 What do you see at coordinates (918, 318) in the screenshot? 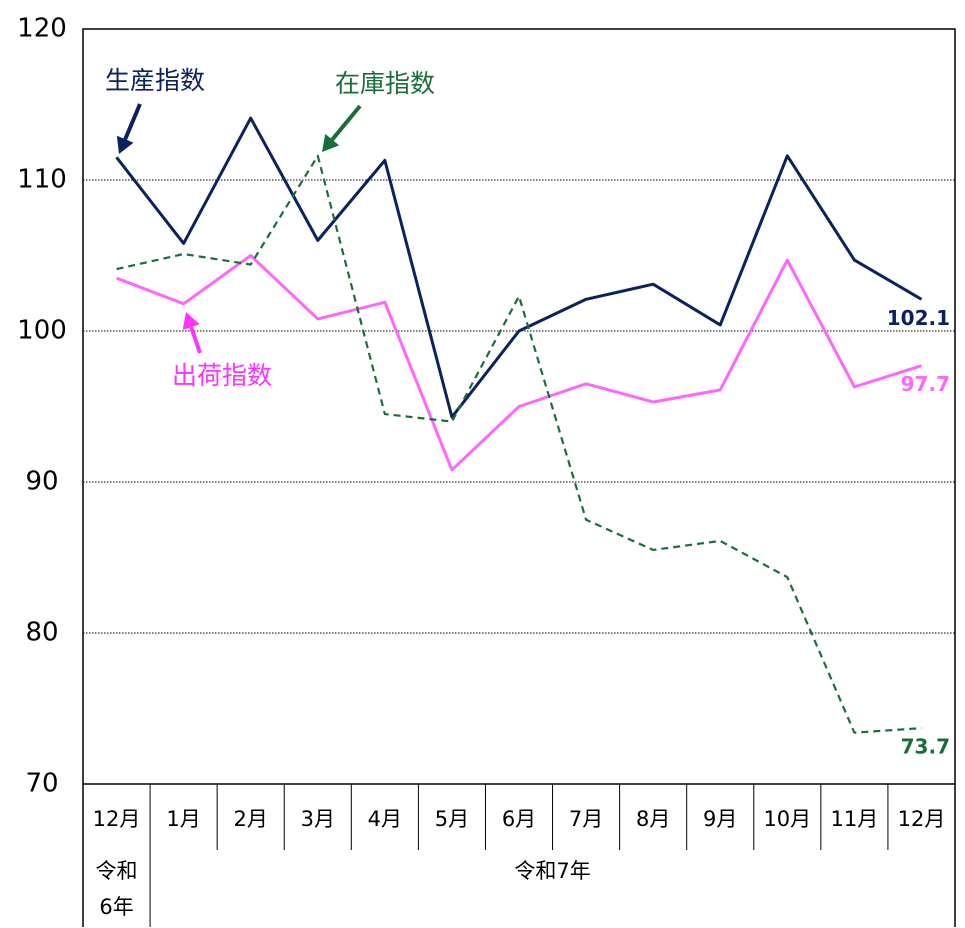
I see `value-label: 102.1` at bounding box center [918, 318].